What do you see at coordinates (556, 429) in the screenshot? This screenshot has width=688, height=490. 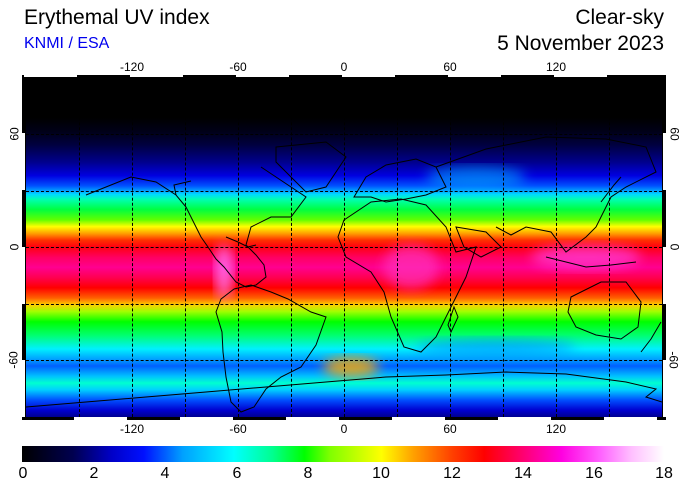 I see `lon-label-bottom: 120` at bounding box center [556, 429].